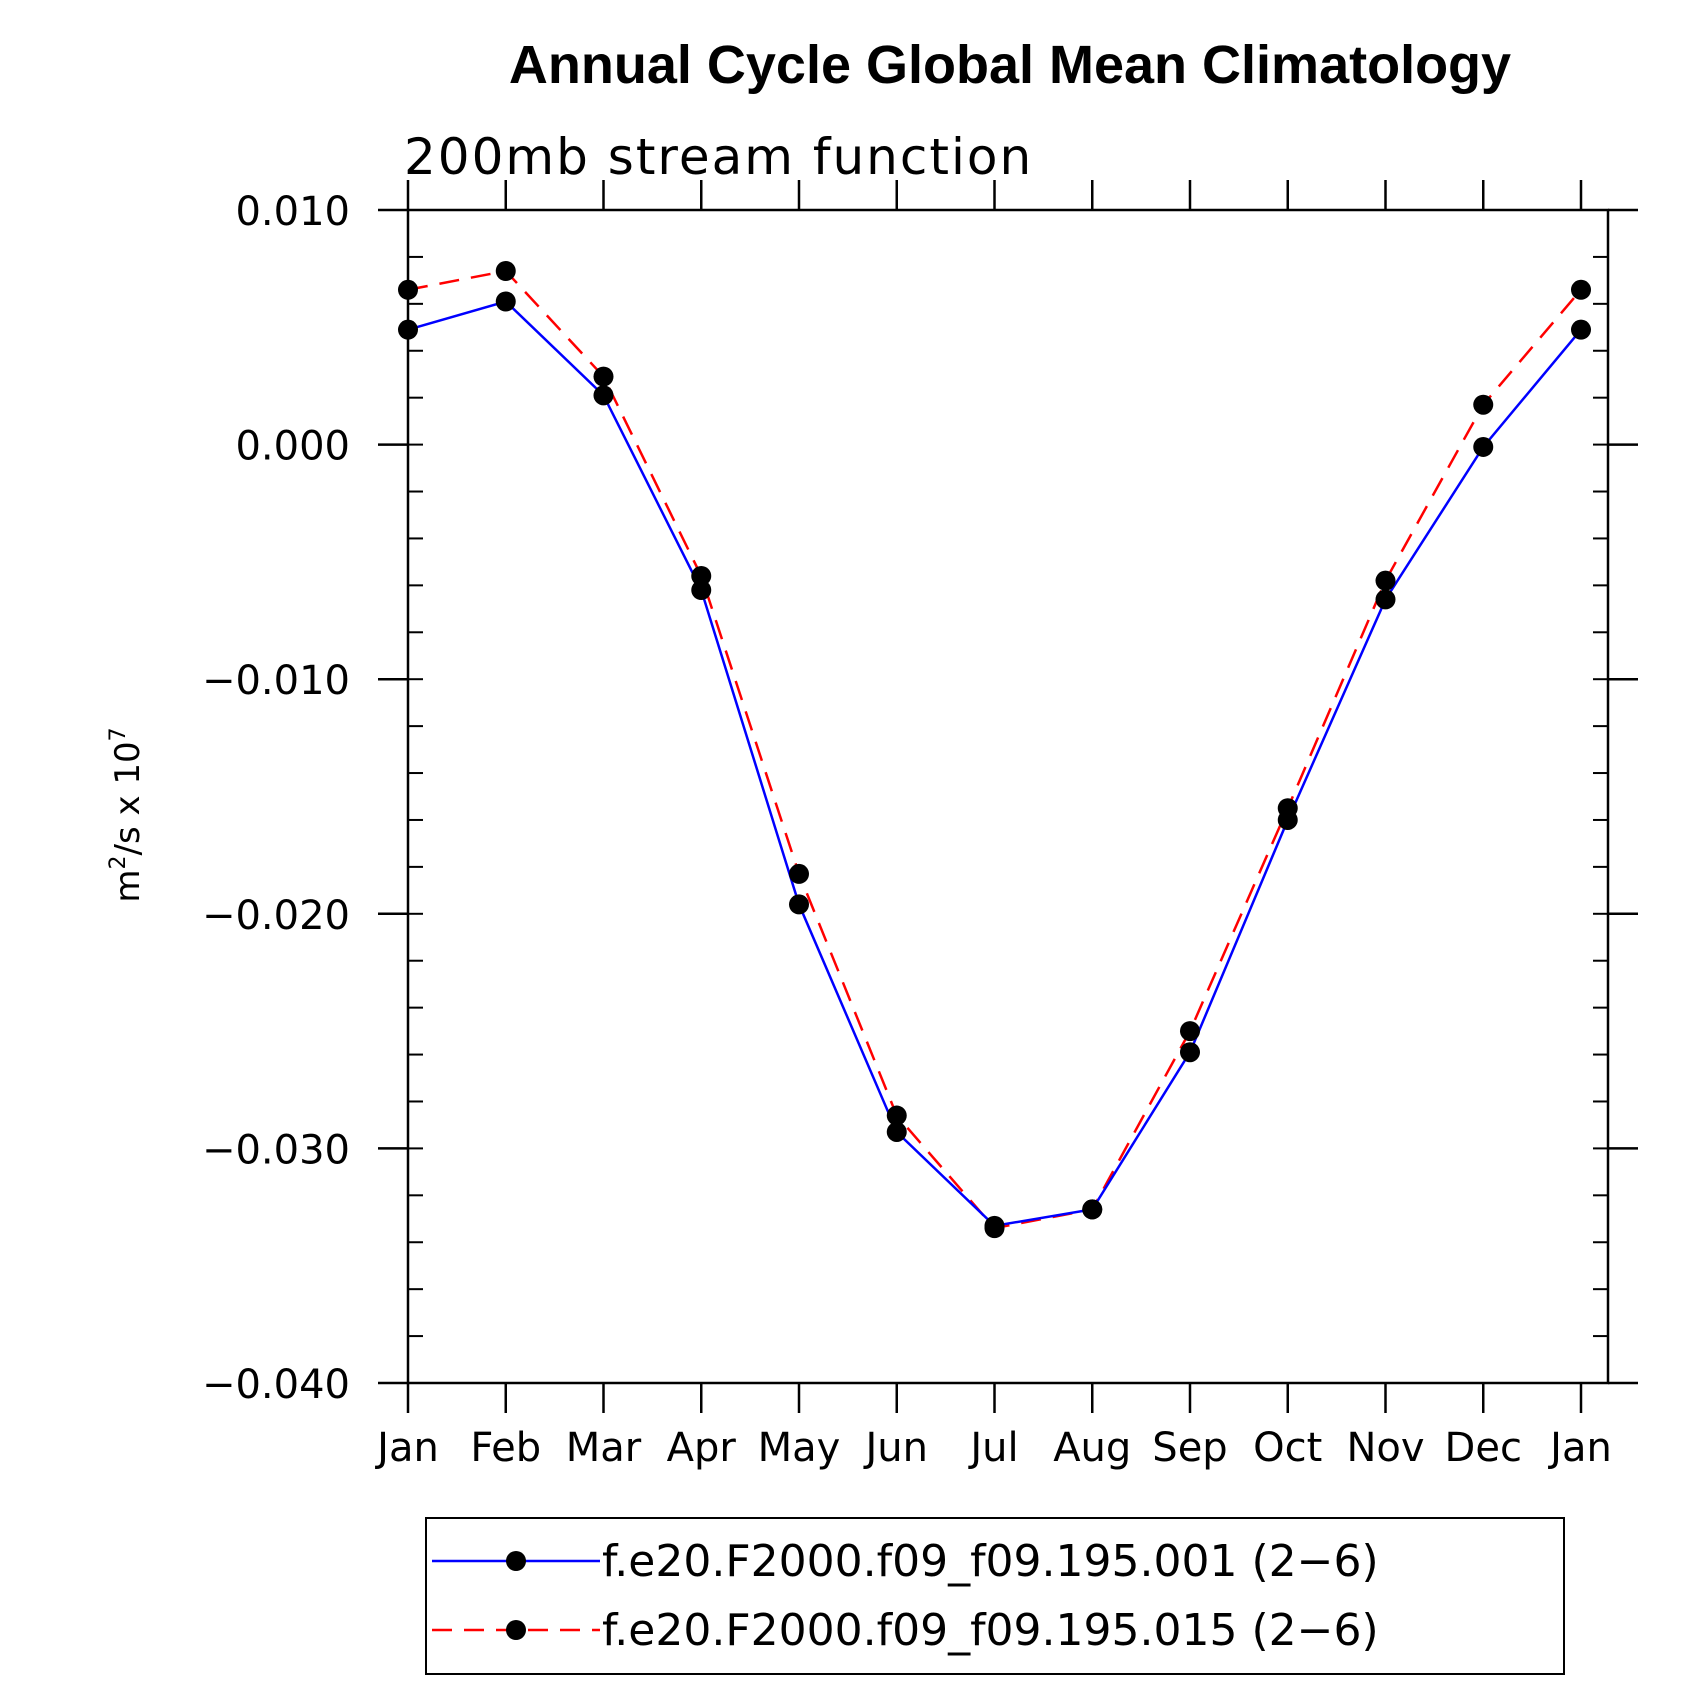  I want to click on y-axis-label-mid: /s x 10, so click(128, 798).